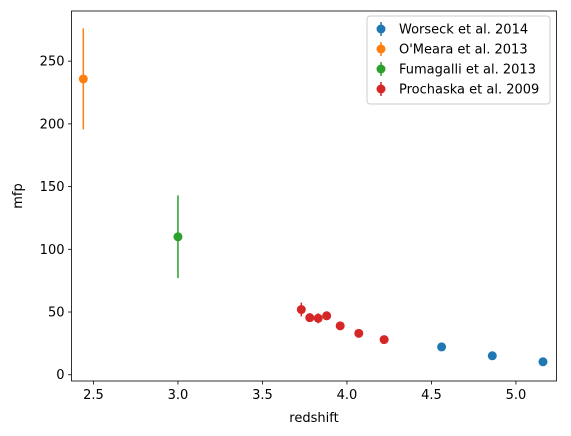  Describe the element at coordinates (463, 50) in the screenshot. I see `legend-label: O'Meara et al. 2013` at that location.